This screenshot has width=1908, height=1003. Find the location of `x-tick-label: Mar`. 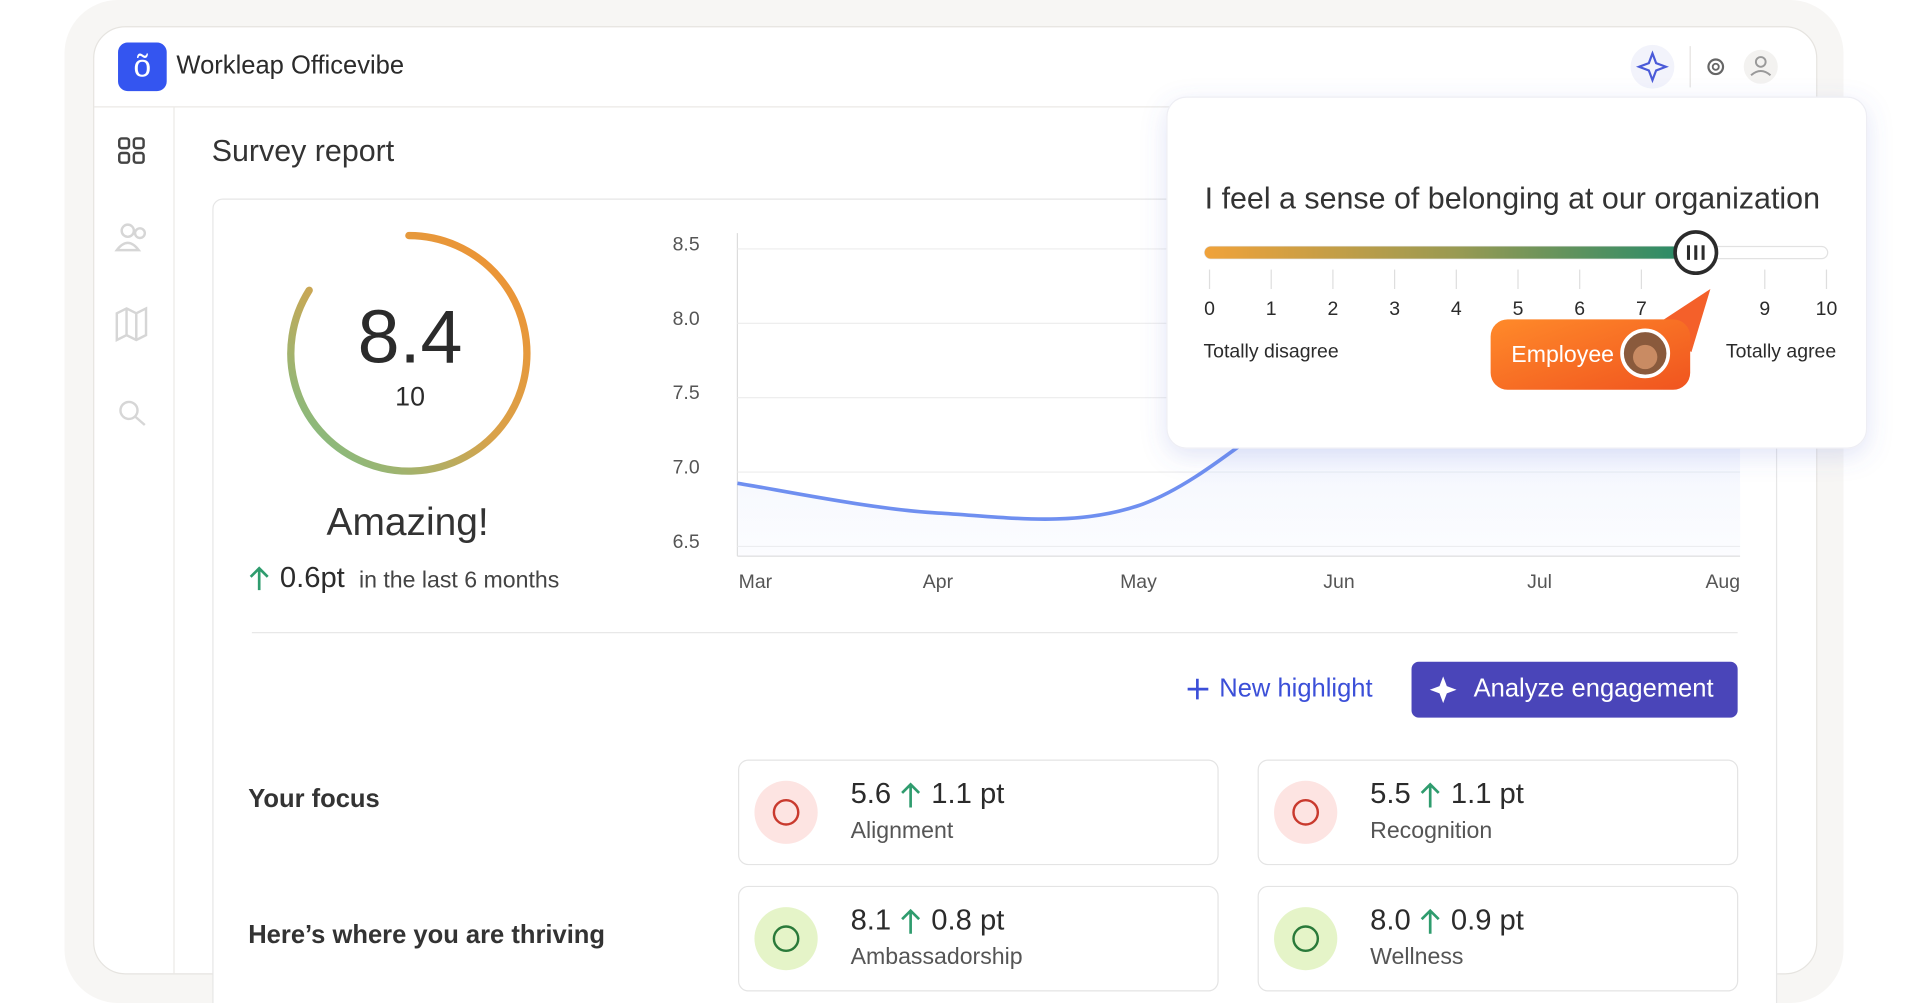

x-tick-label: Mar is located at coordinates (756, 582).